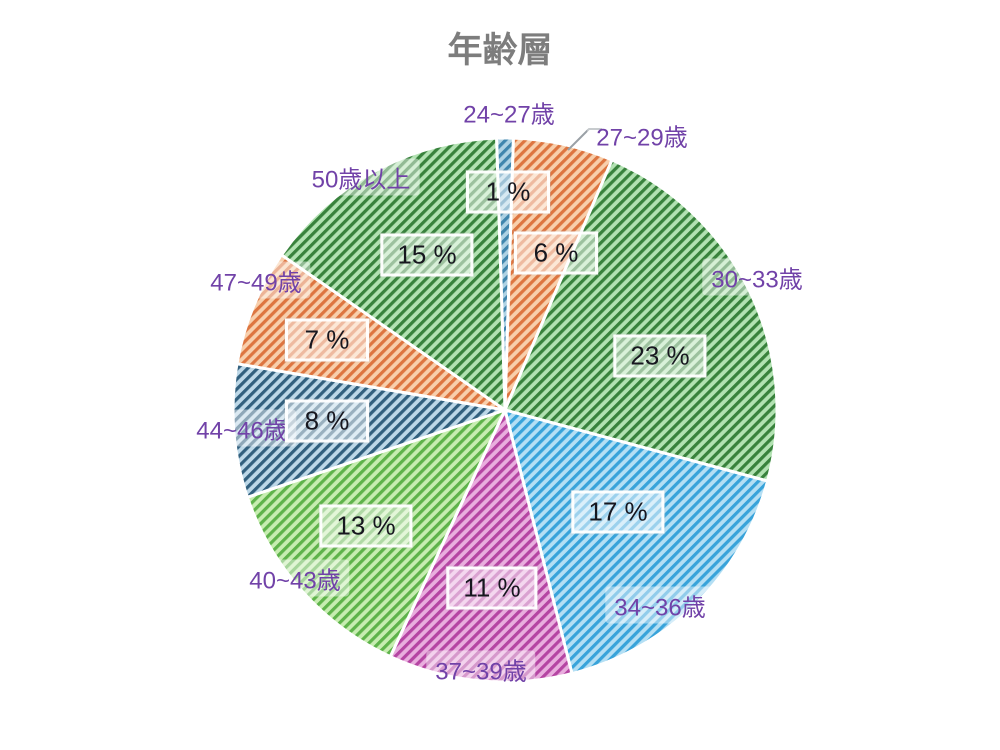 The image size is (1000, 750). I want to click on slice-label-8: 50歳以上, so click(361, 177).